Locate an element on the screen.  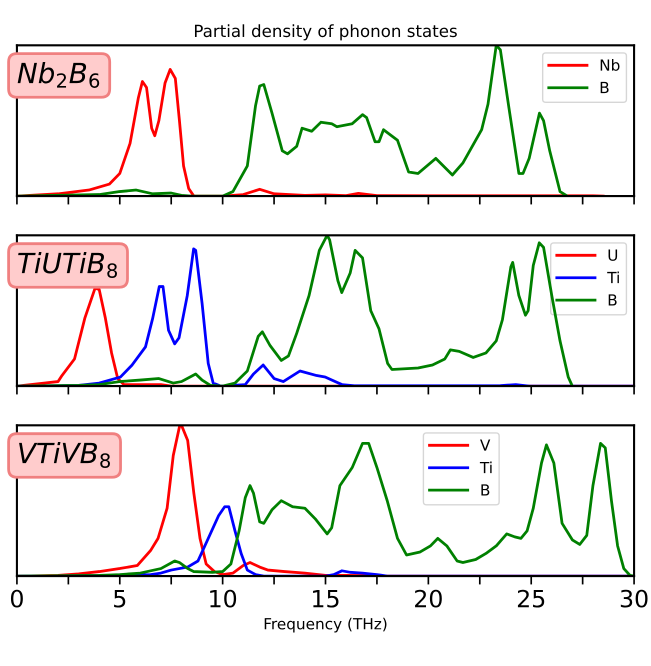
x-axis-title: Frequency (THz) is located at coordinates (325, 625).